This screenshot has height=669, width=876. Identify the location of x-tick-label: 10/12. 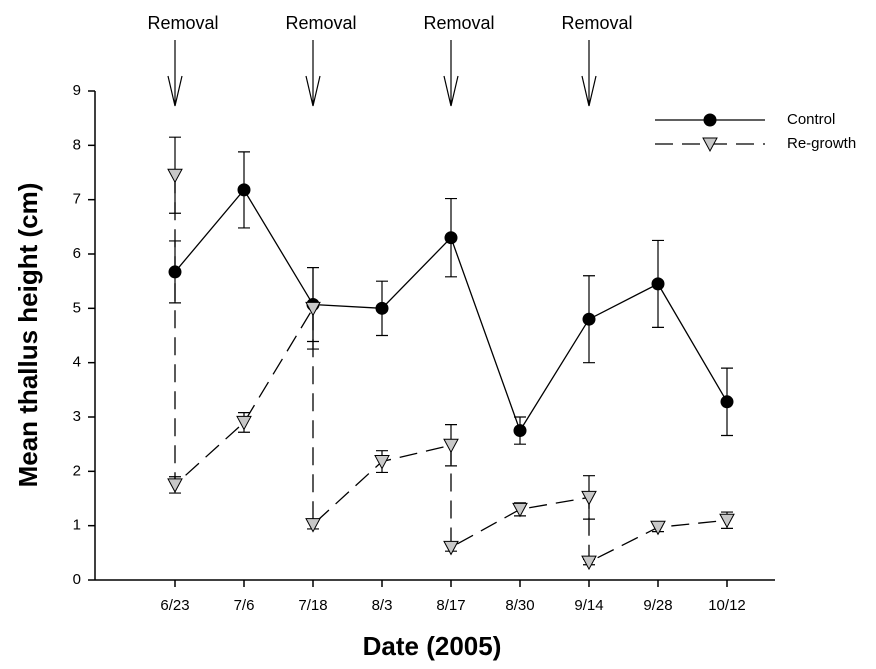
(727, 605).